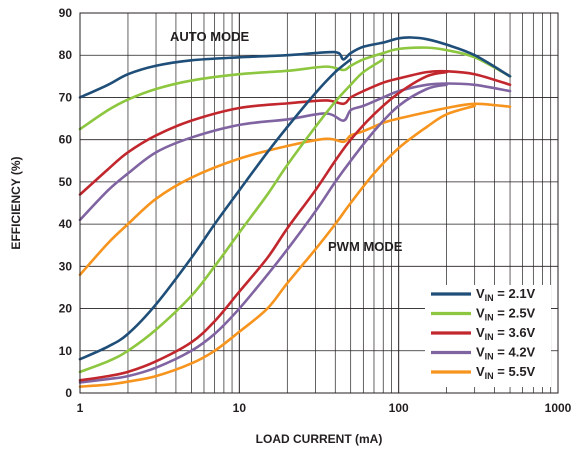 This screenshot has width=578, height=451. I want to click on y-tick-label: 90, so click(66, 13).